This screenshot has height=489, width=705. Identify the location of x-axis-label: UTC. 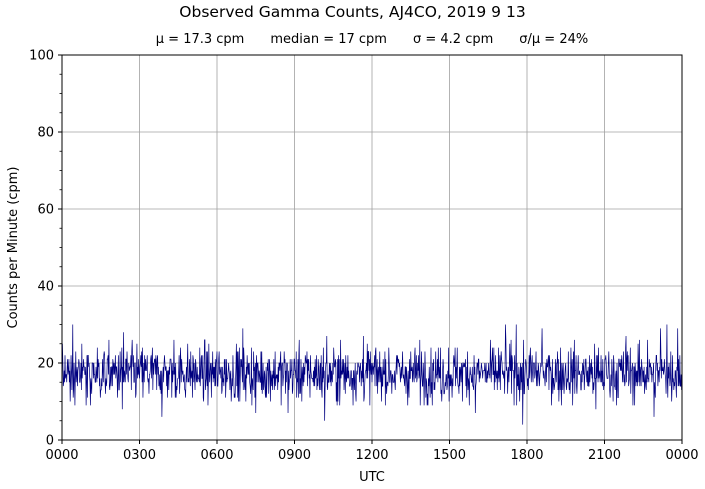
(372, 477).